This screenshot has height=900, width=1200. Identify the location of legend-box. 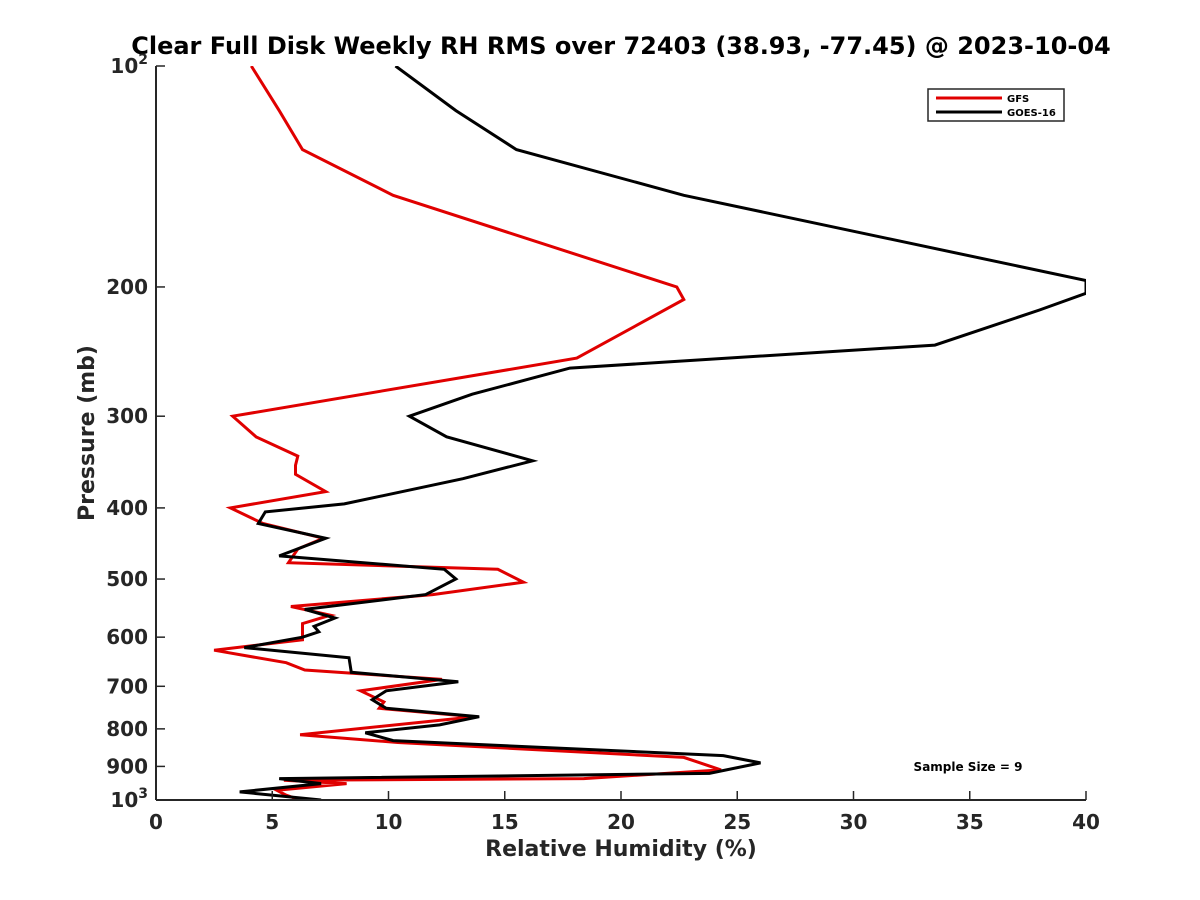
(996, 105).